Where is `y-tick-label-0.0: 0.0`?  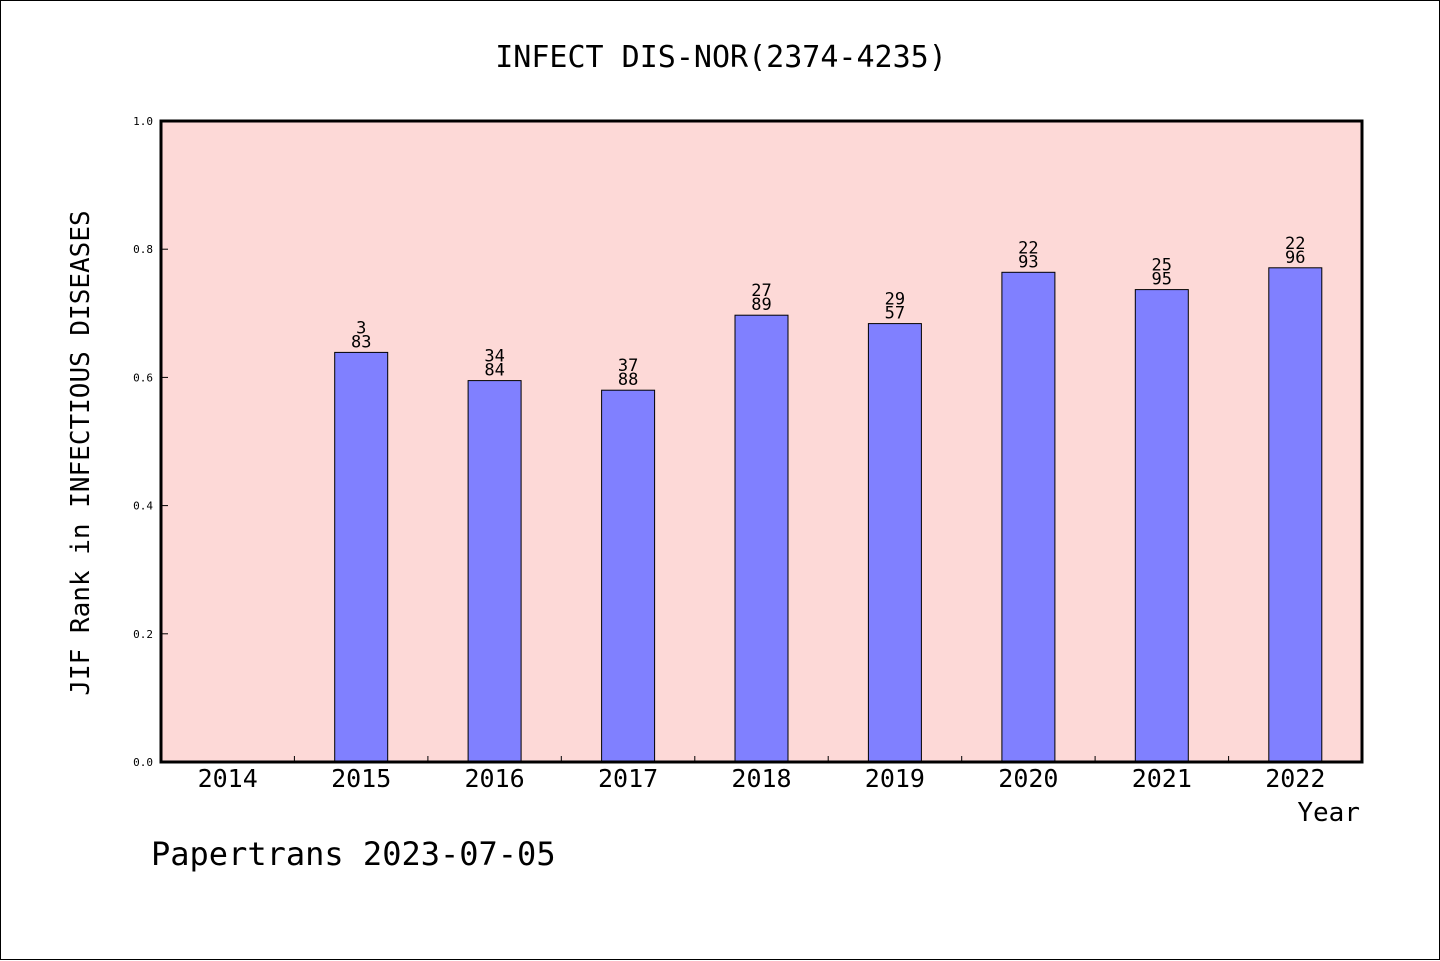
y-tick-label-0.0: 0.0 is located at coordinates (143, 762).